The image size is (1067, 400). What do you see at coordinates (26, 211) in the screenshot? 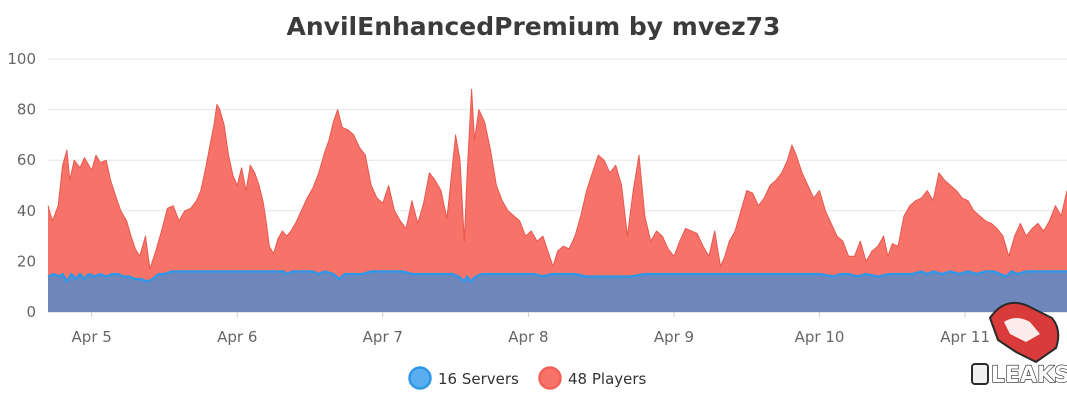
I see `y-tick-label-40: 40` at bounding box center [26, 211].